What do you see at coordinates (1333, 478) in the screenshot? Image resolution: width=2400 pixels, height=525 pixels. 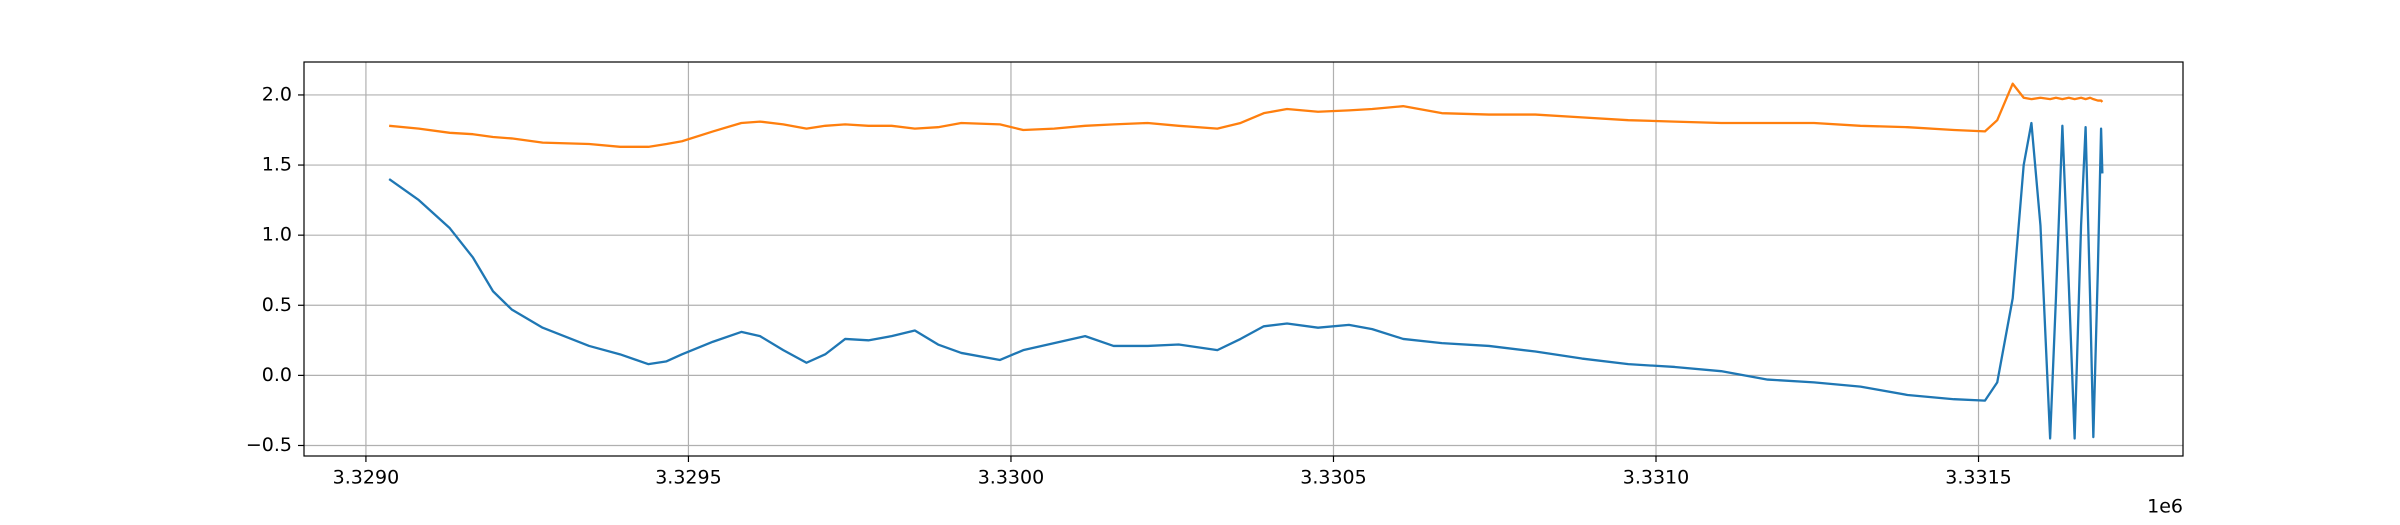 I see `x-tick-label: 3.3305` at bounding box center [1333, 478].